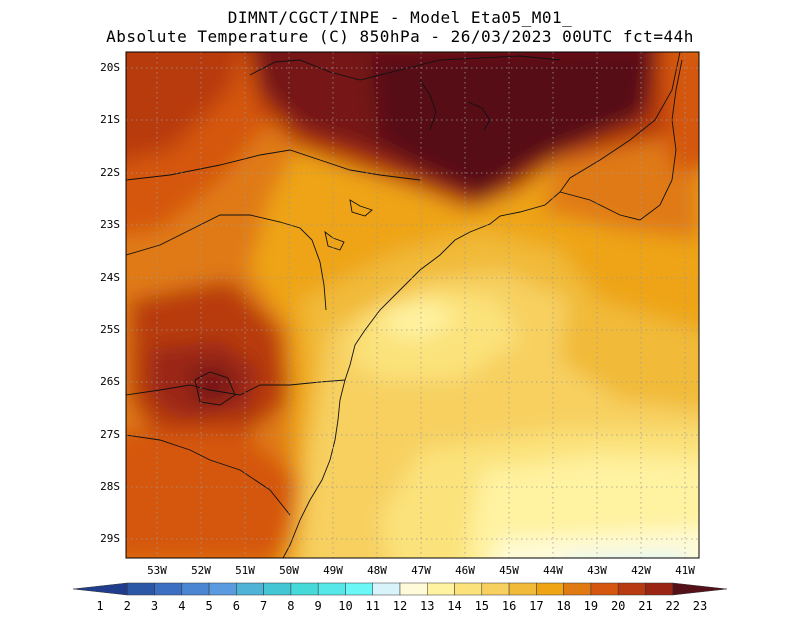 The height and width of the screenshot is (618, 800). What do you see at coordinates (400, 606) in the screenshot?
I see `colorbar-label-12: 12` at bounding box center [400, 606].